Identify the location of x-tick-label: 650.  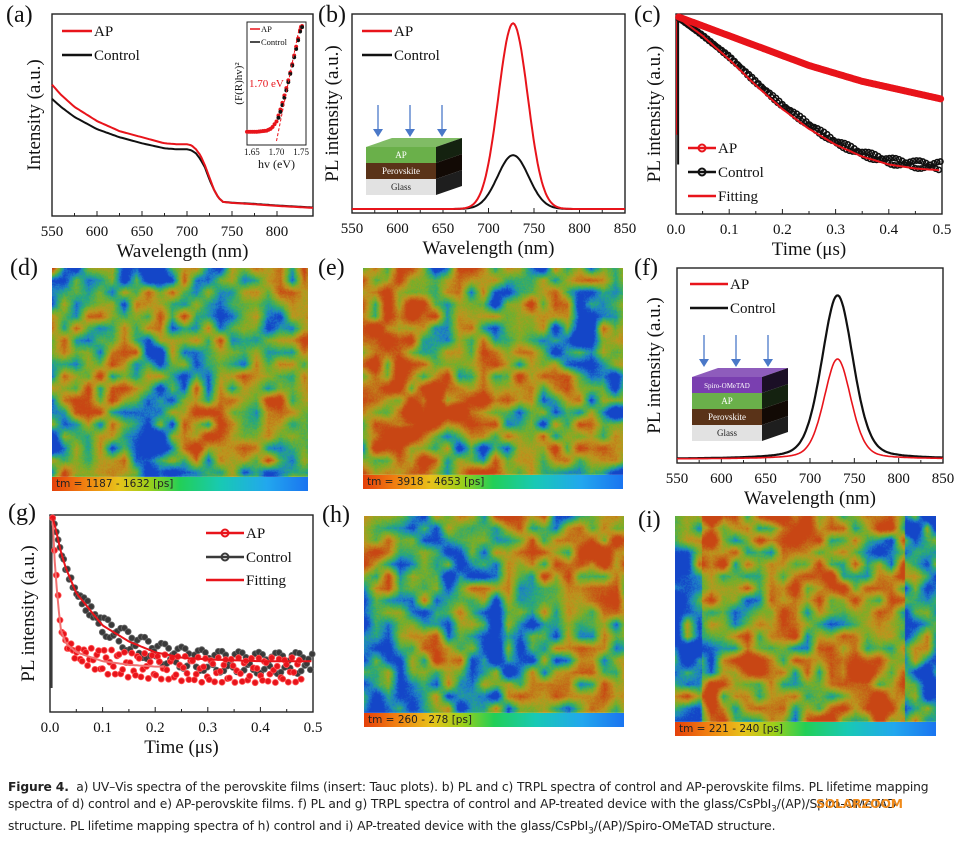
(443, 229).